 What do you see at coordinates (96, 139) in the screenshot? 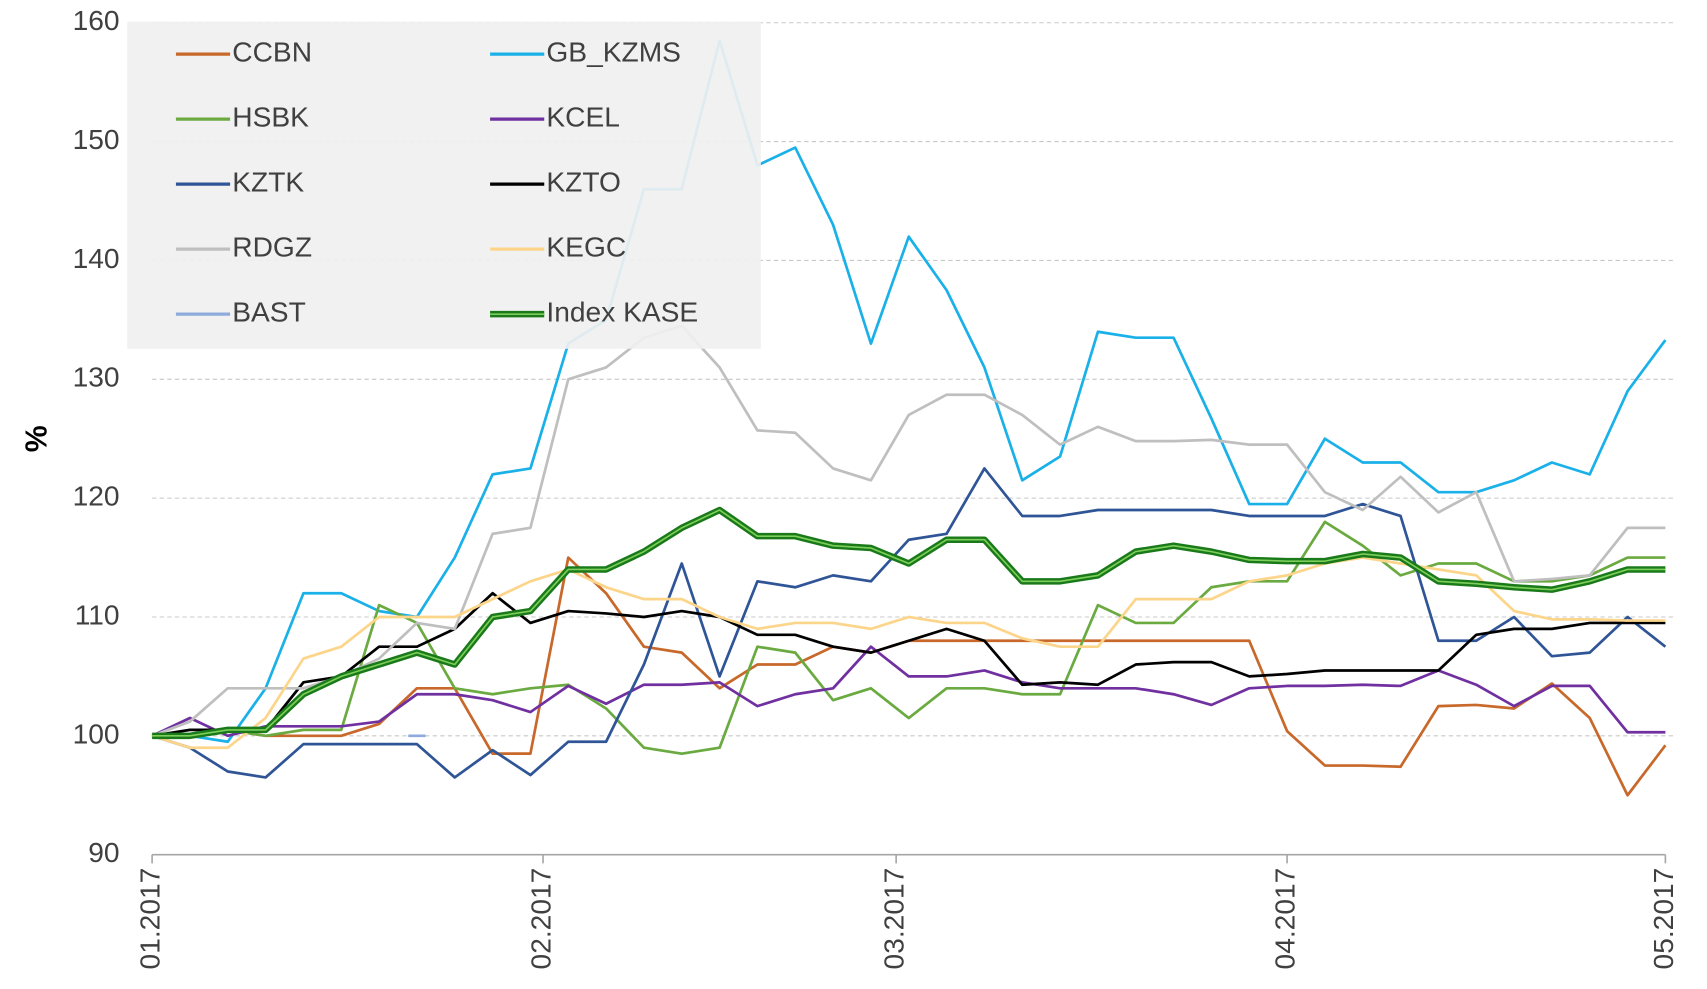
I see `y-tick-label: 150` at bounding box center [96, 139].